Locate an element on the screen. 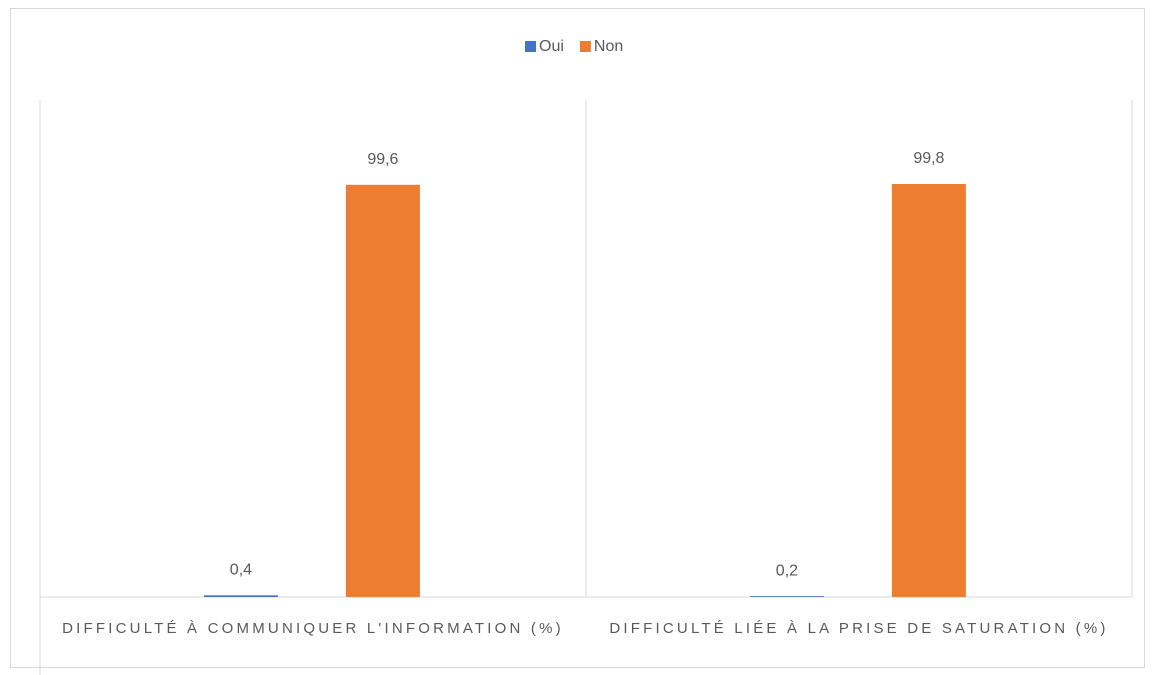 This screenshot has width=1155, height=675. data-label: 0,4 is located at coordinates (241, 570).